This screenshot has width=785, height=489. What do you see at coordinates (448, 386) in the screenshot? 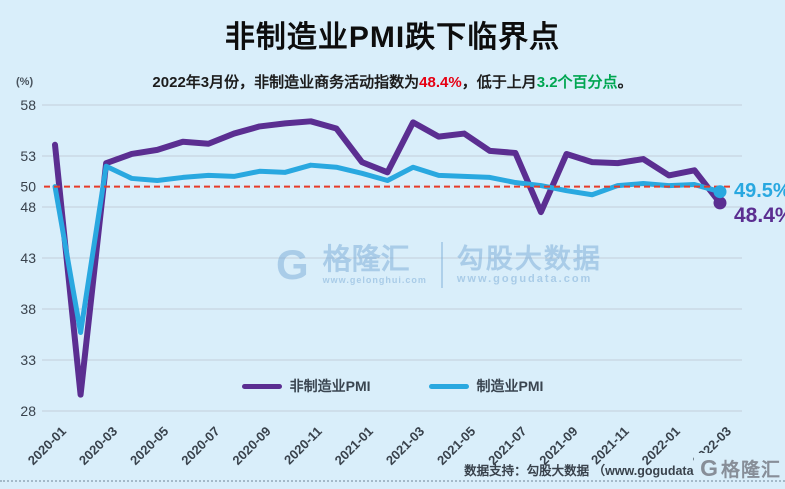
I see `manufacturing-line-swatch` at bounding box center [448, 386].